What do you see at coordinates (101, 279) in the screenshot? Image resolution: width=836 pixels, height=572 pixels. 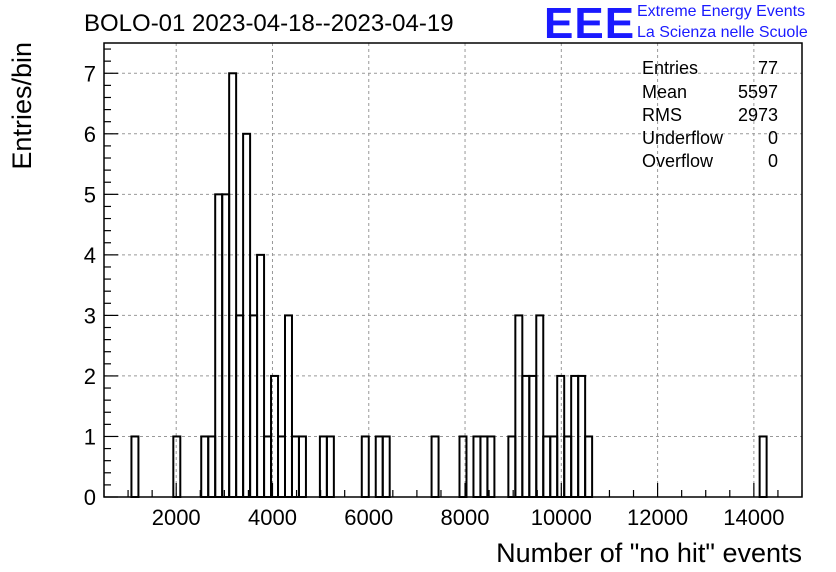 I see `y-axis-ticks: 0 1 2 3 4 5 6 7` at bounding box center [101, 279].